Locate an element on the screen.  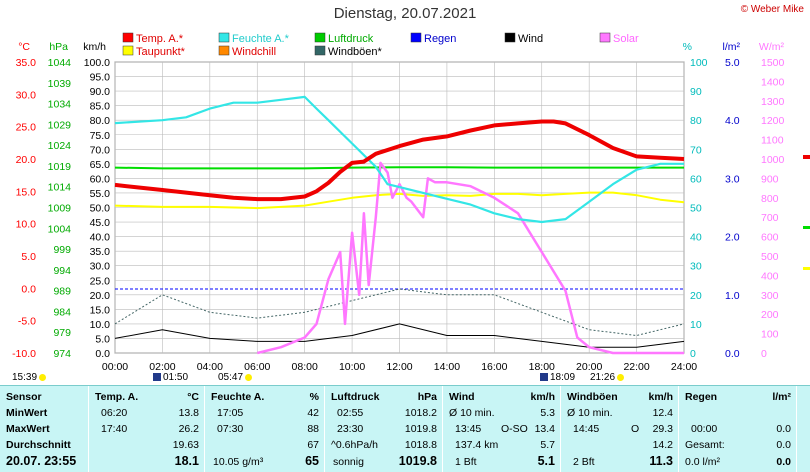
temp-tick-label: 15.0 is located at coordinates (26, 192).